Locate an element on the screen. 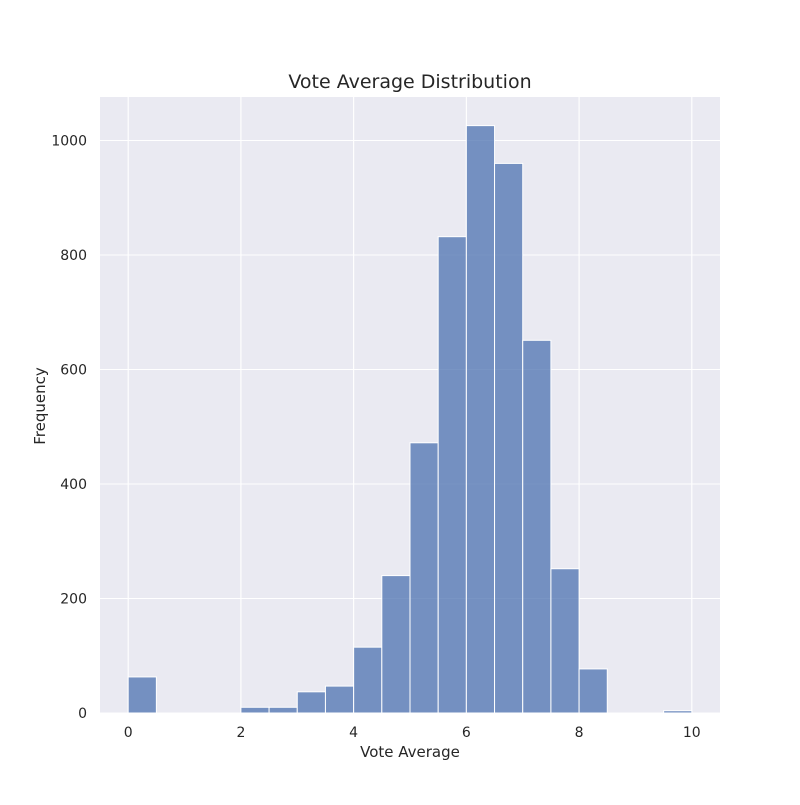 This screenshot has width=800, height=805. y-tick-label: 800 is located at coordinates (73, 256).